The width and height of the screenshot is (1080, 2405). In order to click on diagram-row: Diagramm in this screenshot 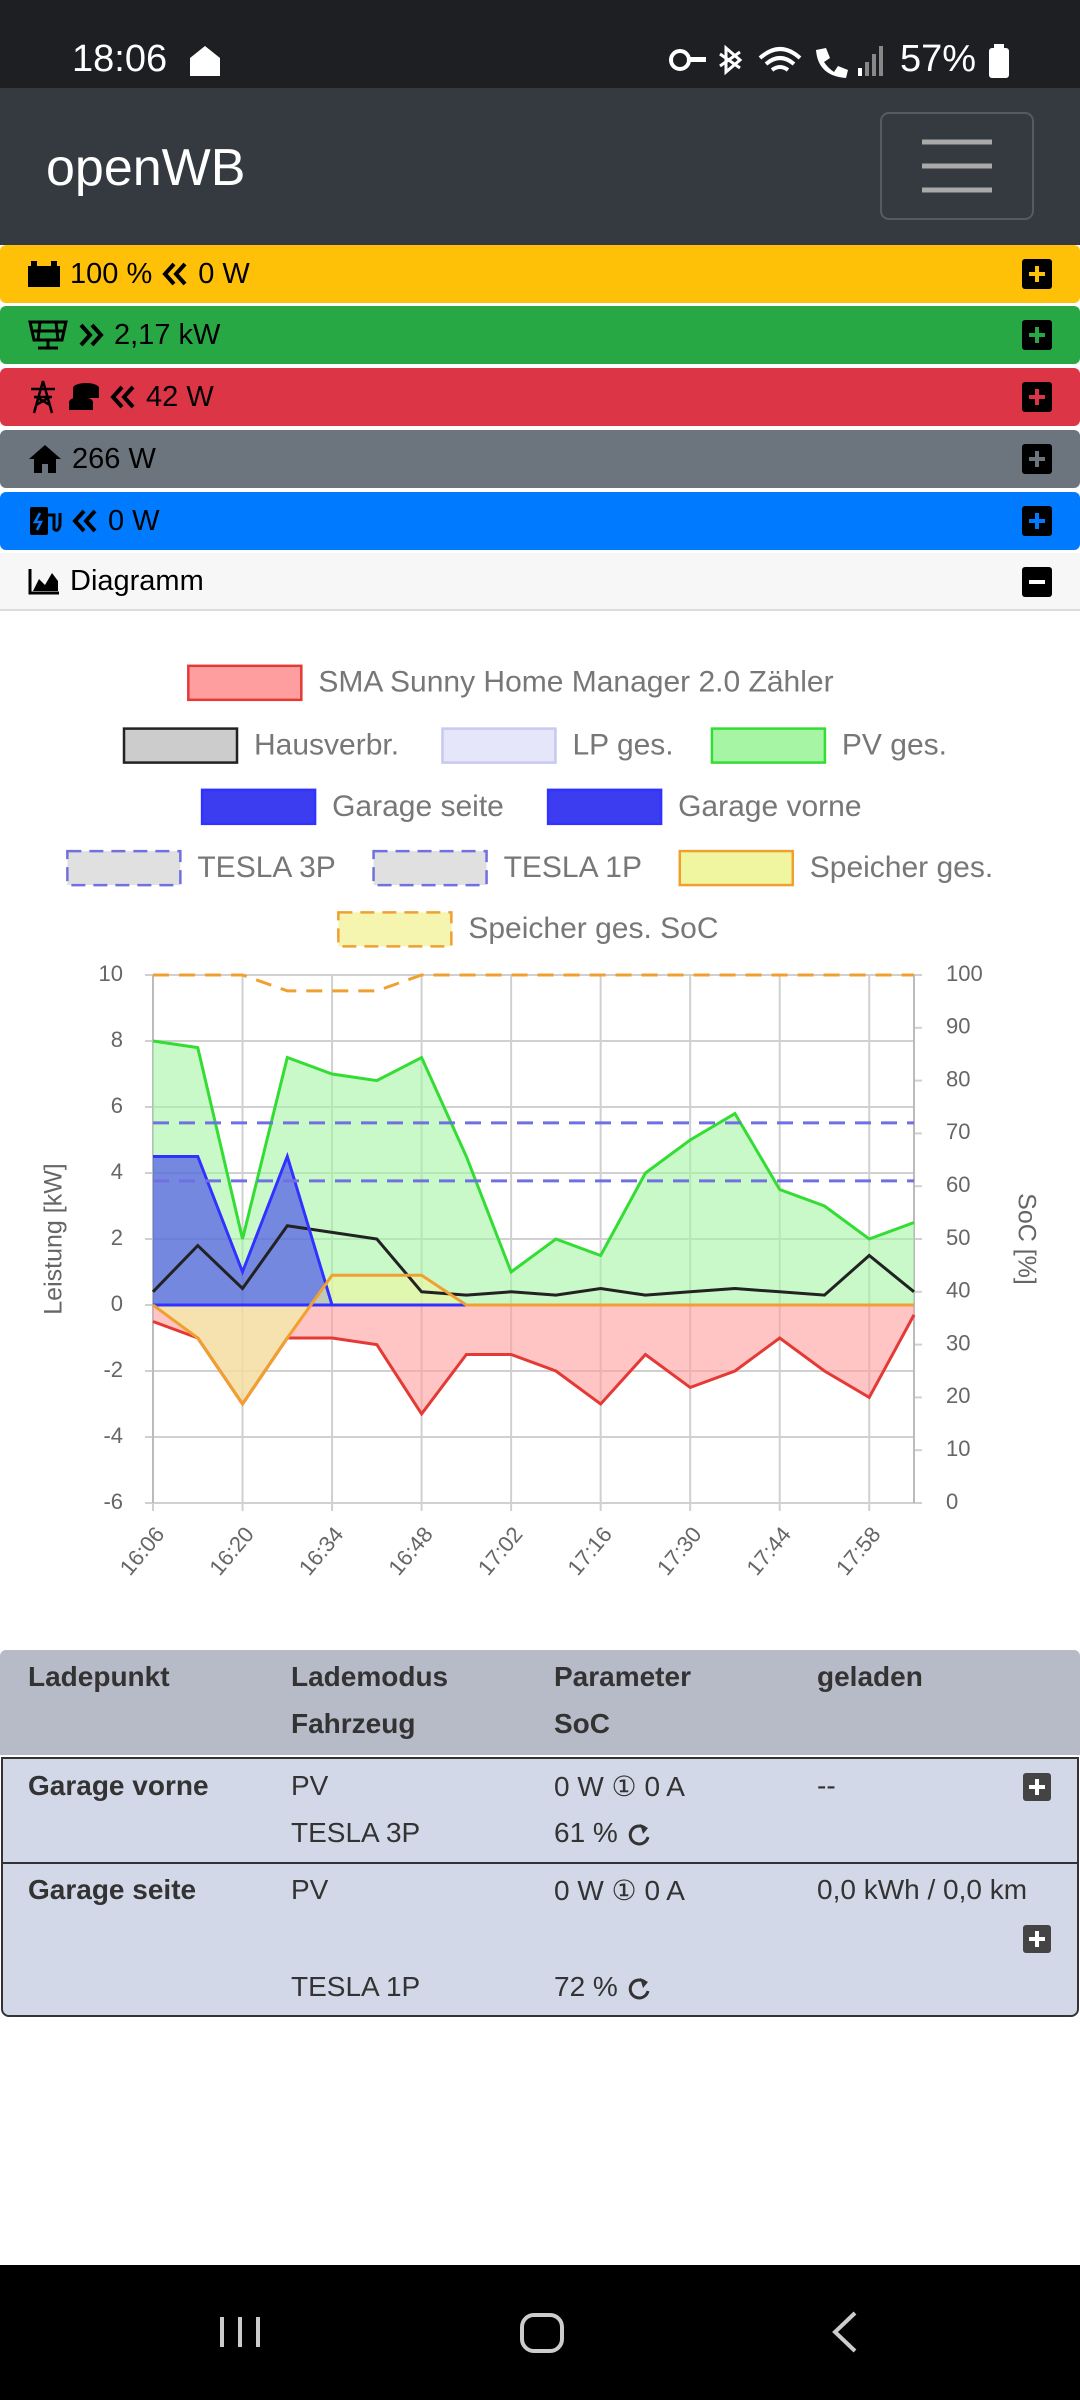, I will do `click(540, 582)`.